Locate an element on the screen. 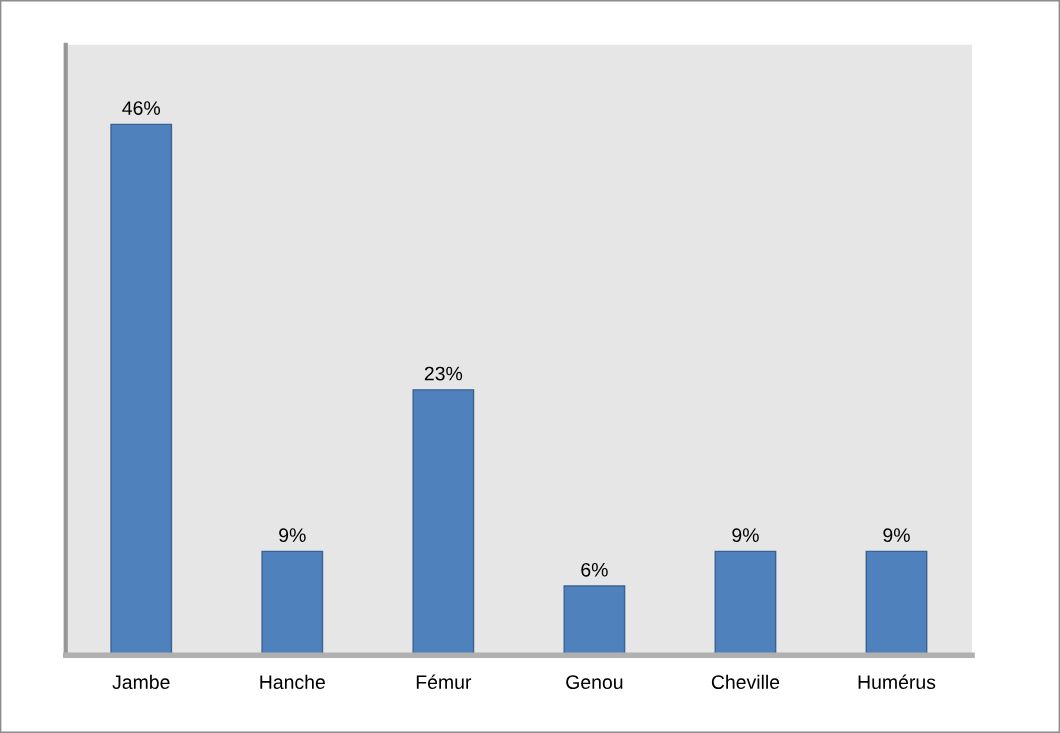 This screenshot has height=733, width=1060. x-tick-label: Cheville is located at coordinates (745, 682).